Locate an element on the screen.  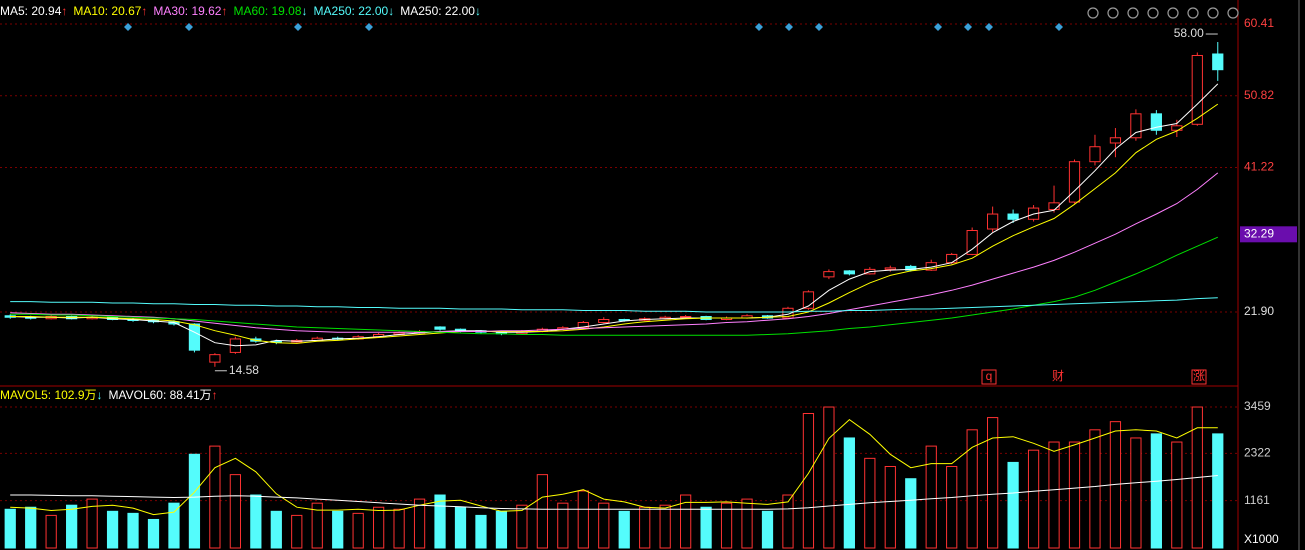
legend-label: MA10: 20.67 is located at coordinates (107, 11).